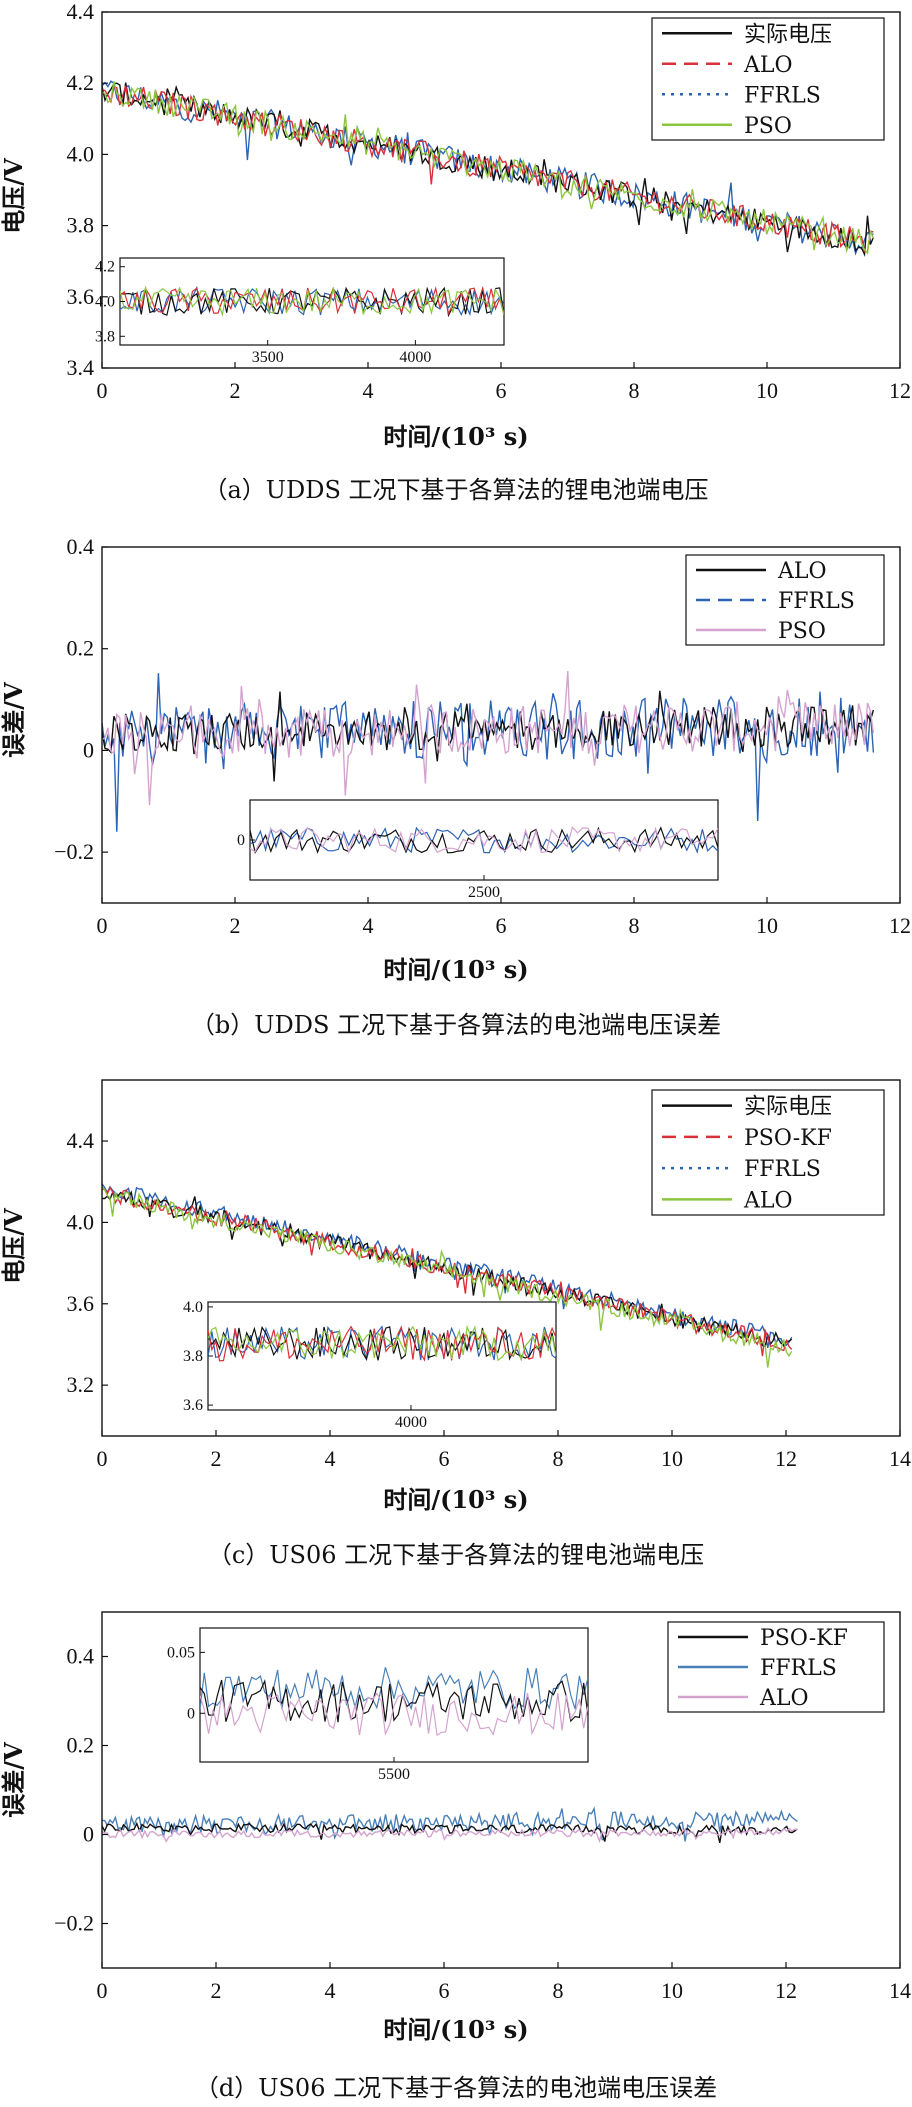  Describe the element at coordinates (455, 969) in the screenshot. I see `x-axis-label-b: 时间/(10³ s)` at that location.